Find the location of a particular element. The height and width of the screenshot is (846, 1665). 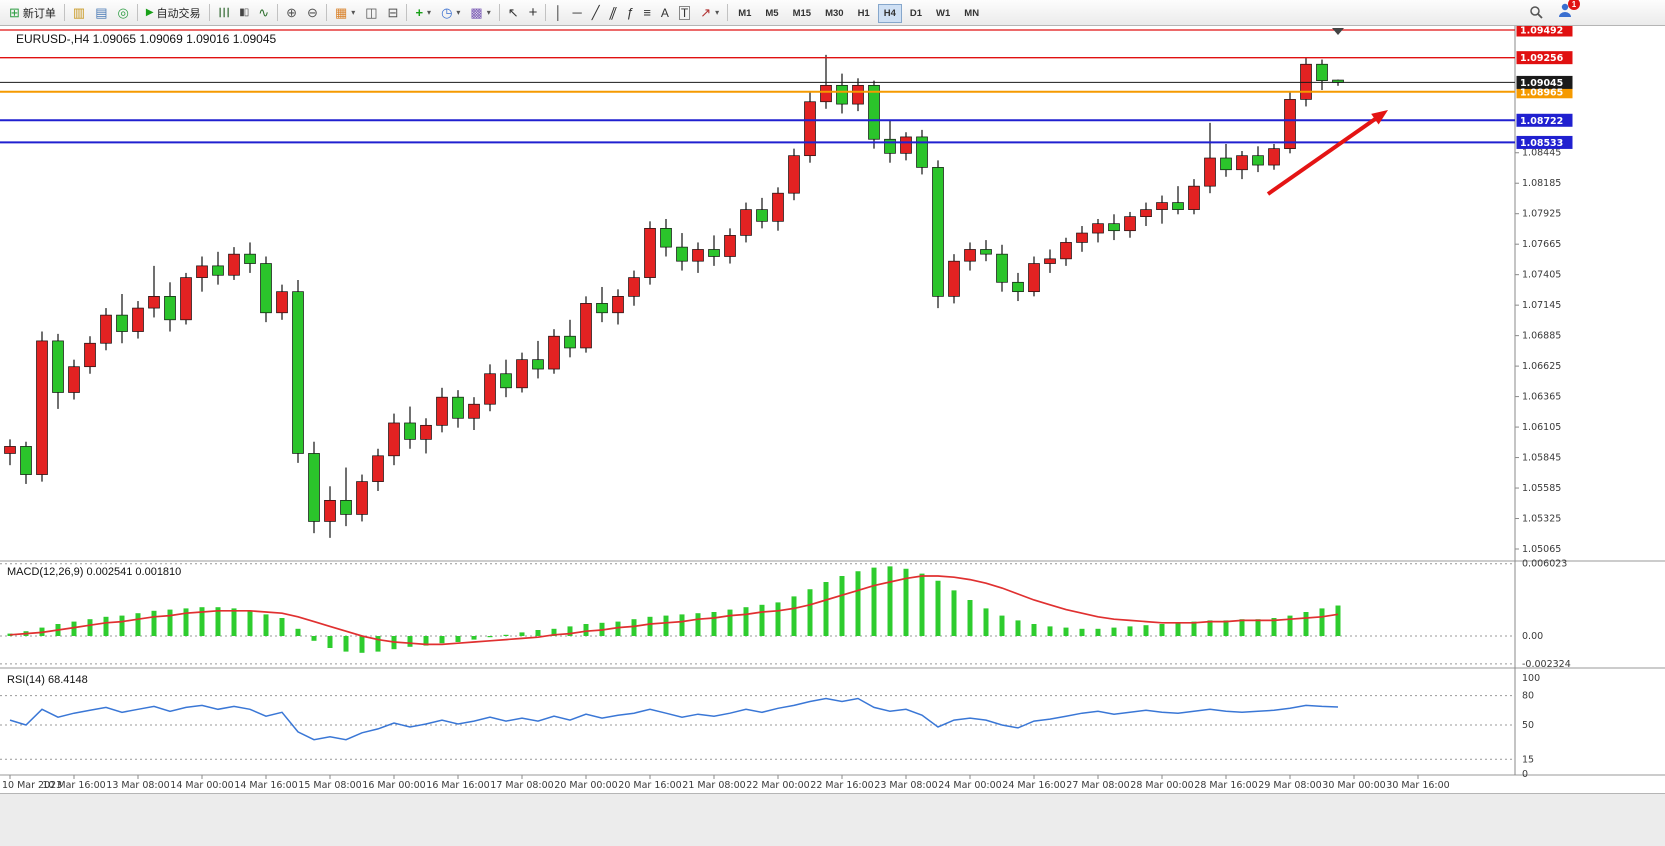

new-order-button: ⊞ 新订单 is located at coordinates (32, 12).